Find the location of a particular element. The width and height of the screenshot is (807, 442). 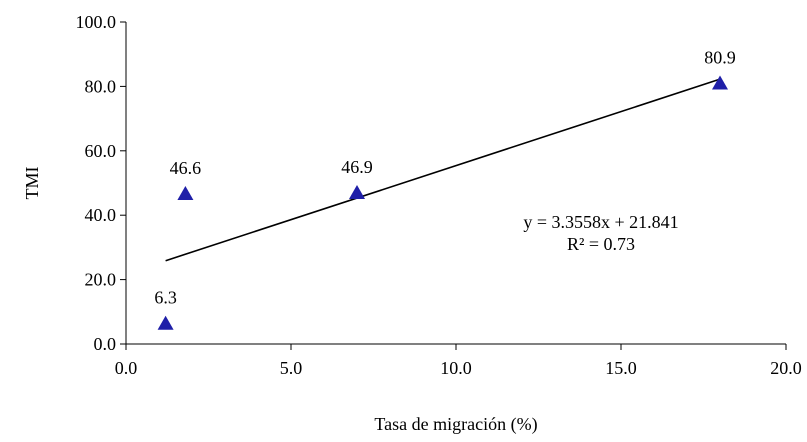

data-label: 80.9 is located at coordinates (720, 58).